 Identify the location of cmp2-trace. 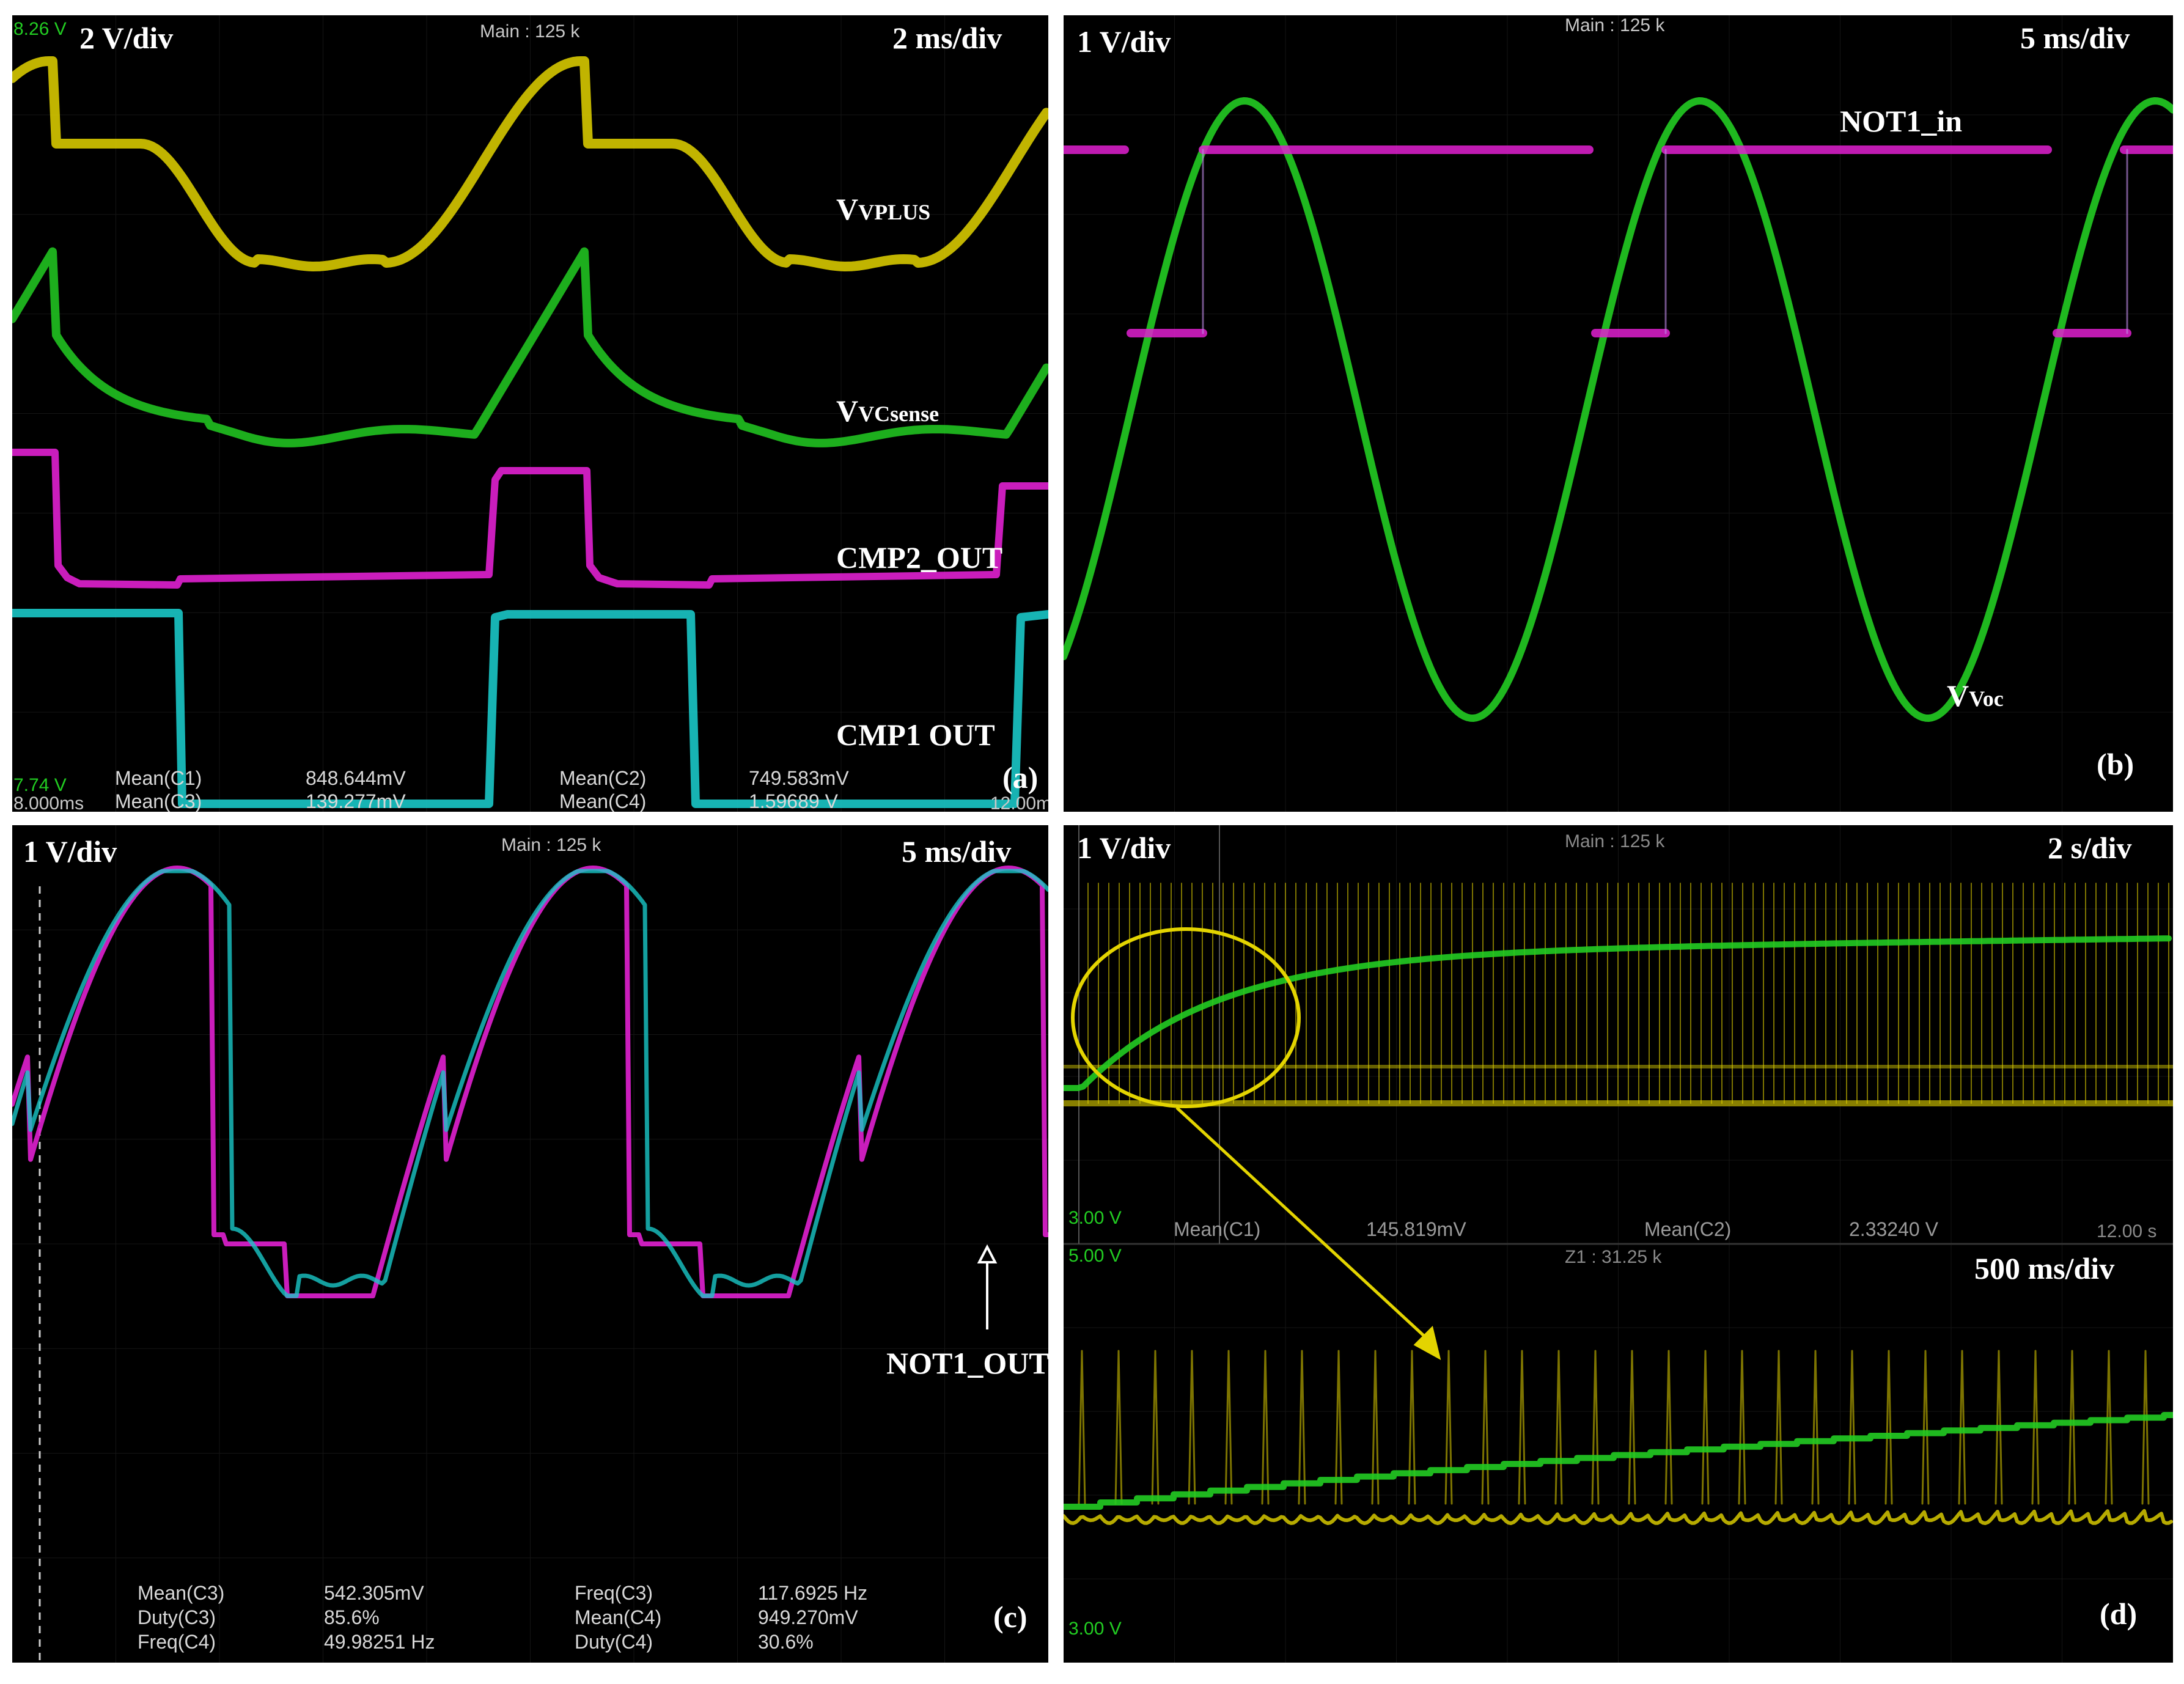
(530, 519).